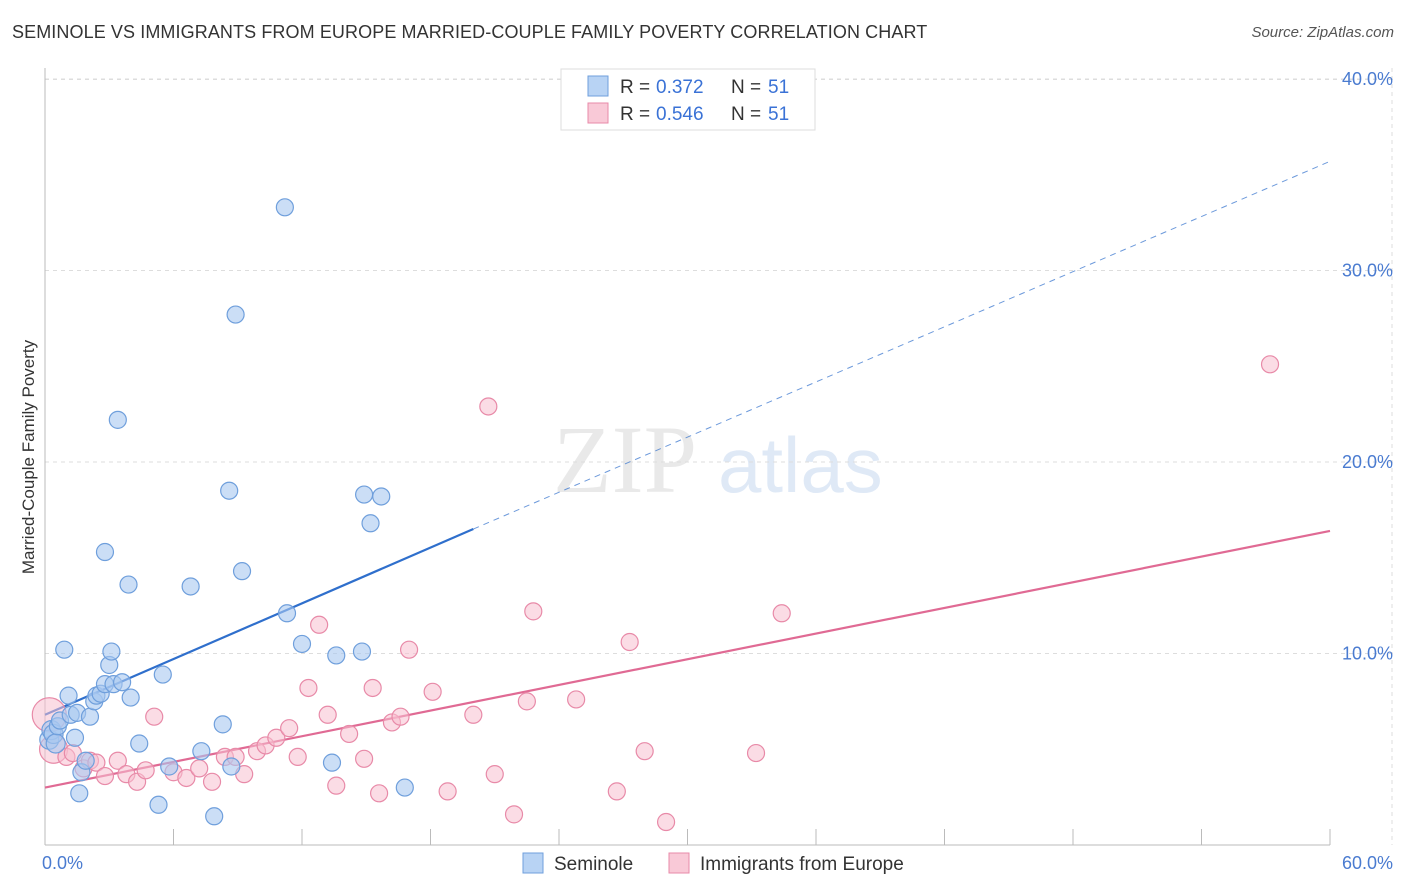 This screenshot has width=1406, height=892. What do you see at coordinates (802, 864) in the screenshot?
I see `bottom-legend-europe-label: Immigrants from Europe` at bounding box center [802, 864].